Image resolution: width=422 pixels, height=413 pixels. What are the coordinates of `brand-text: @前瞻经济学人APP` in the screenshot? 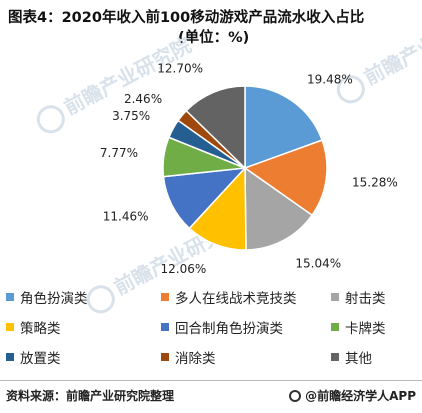 It's located at (360, 396).